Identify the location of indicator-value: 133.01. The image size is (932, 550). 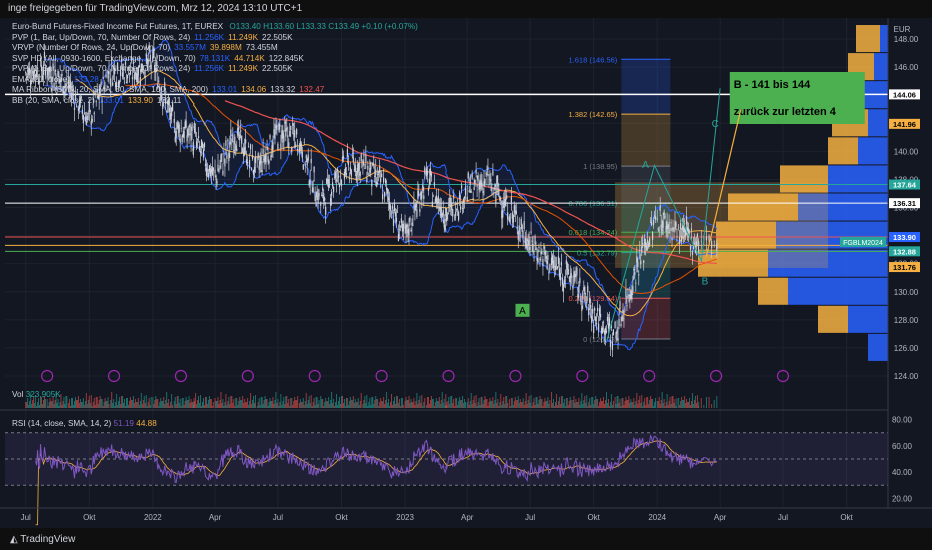
(225, 89).